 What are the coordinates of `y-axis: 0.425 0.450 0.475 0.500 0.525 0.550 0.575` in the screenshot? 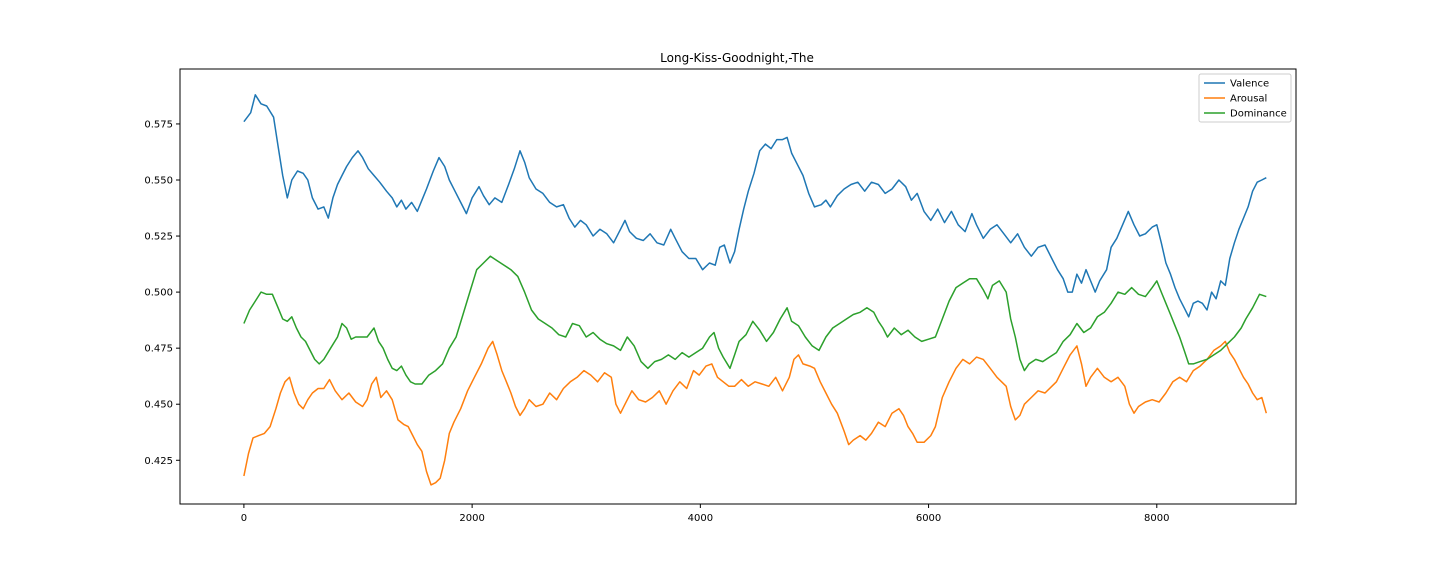 It's located at (162, 293).